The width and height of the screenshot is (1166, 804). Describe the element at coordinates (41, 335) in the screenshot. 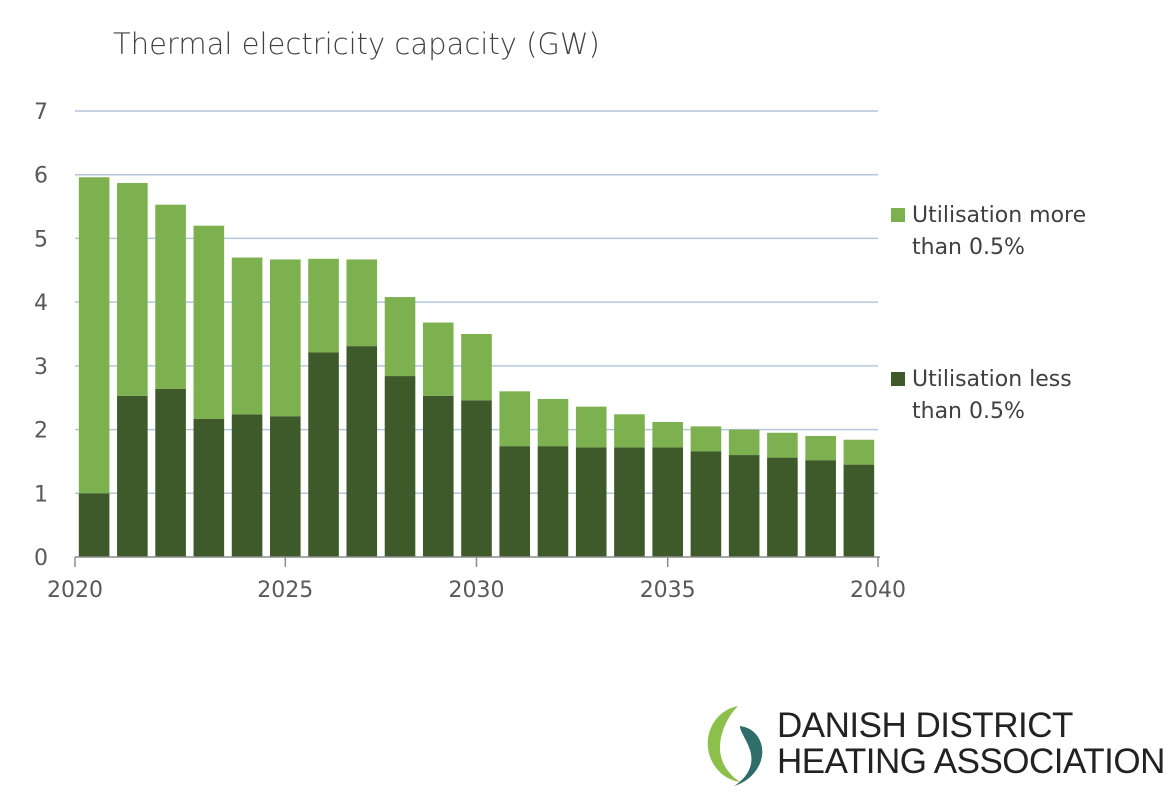

I see `y-axis: 0 1 2 3 4 5 6 7` at that location.